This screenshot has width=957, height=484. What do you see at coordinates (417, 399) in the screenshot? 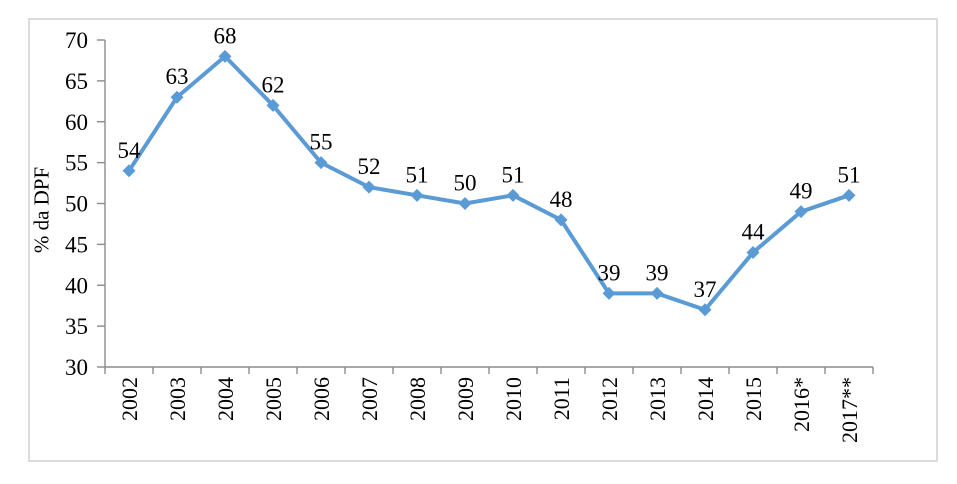
I see `x-tick-label: 2008` at bounding box center [417, 399].